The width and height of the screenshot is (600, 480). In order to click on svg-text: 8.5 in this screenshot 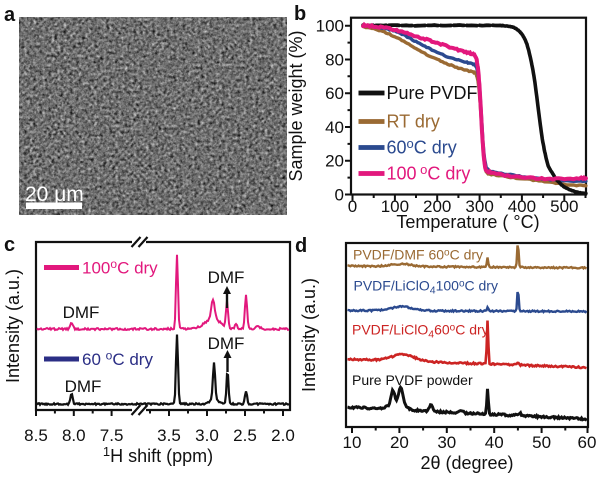, I will do `click(36, 435)`.